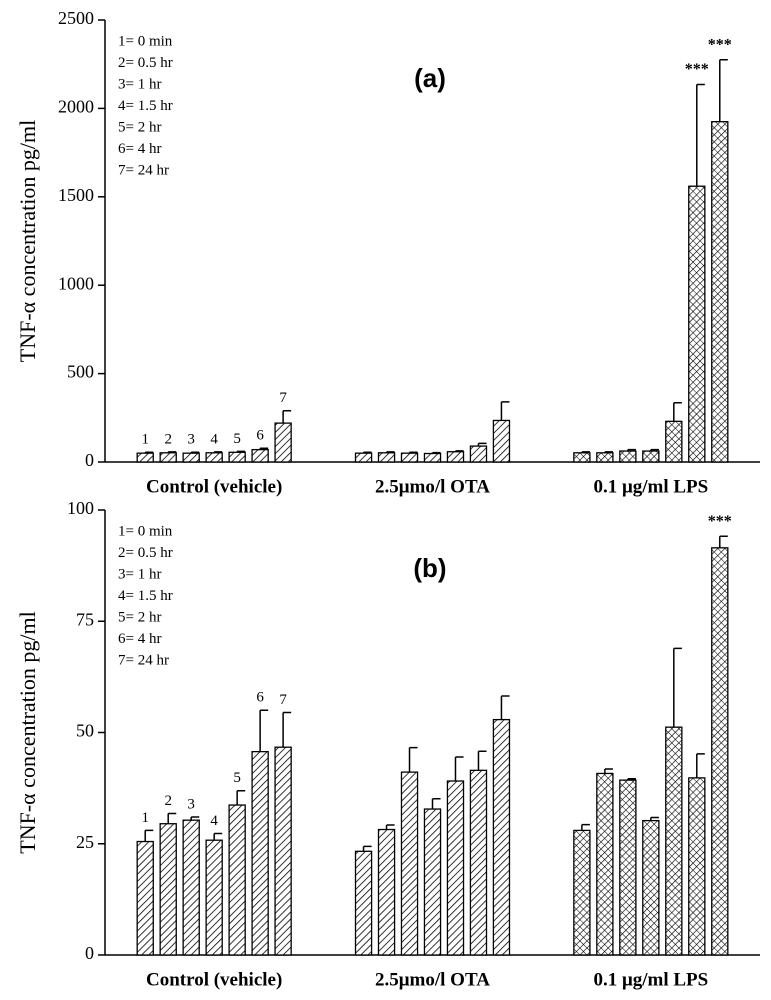  What do you see at coordinates (214, 486) in the screenshot?
I see `x-tick-label: Control (vehicle)` at bounding box center [214, 486].